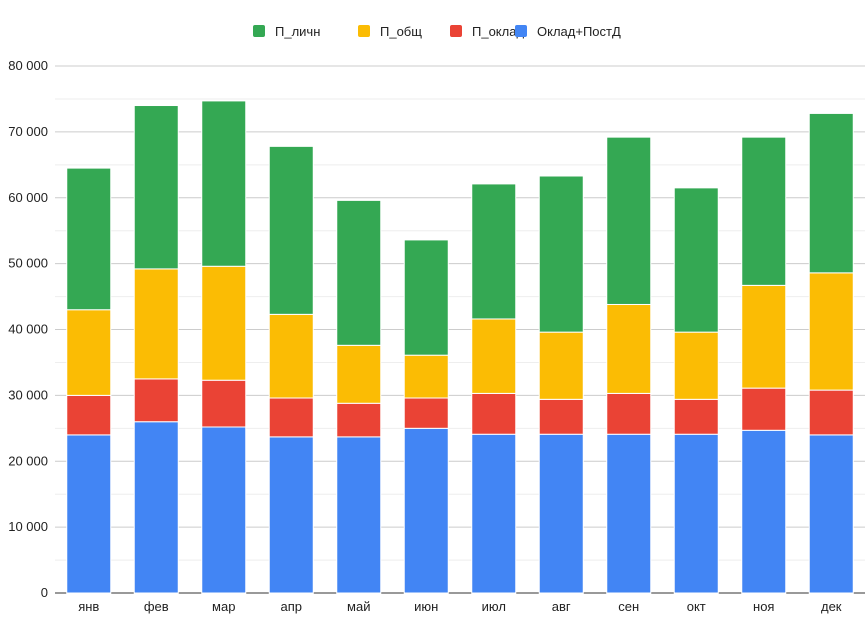 This screenshot has width=868, height=626. Describe the element at coordinates (156, 606) in the screenshot. I see `x-tick-label: фев` at that location.